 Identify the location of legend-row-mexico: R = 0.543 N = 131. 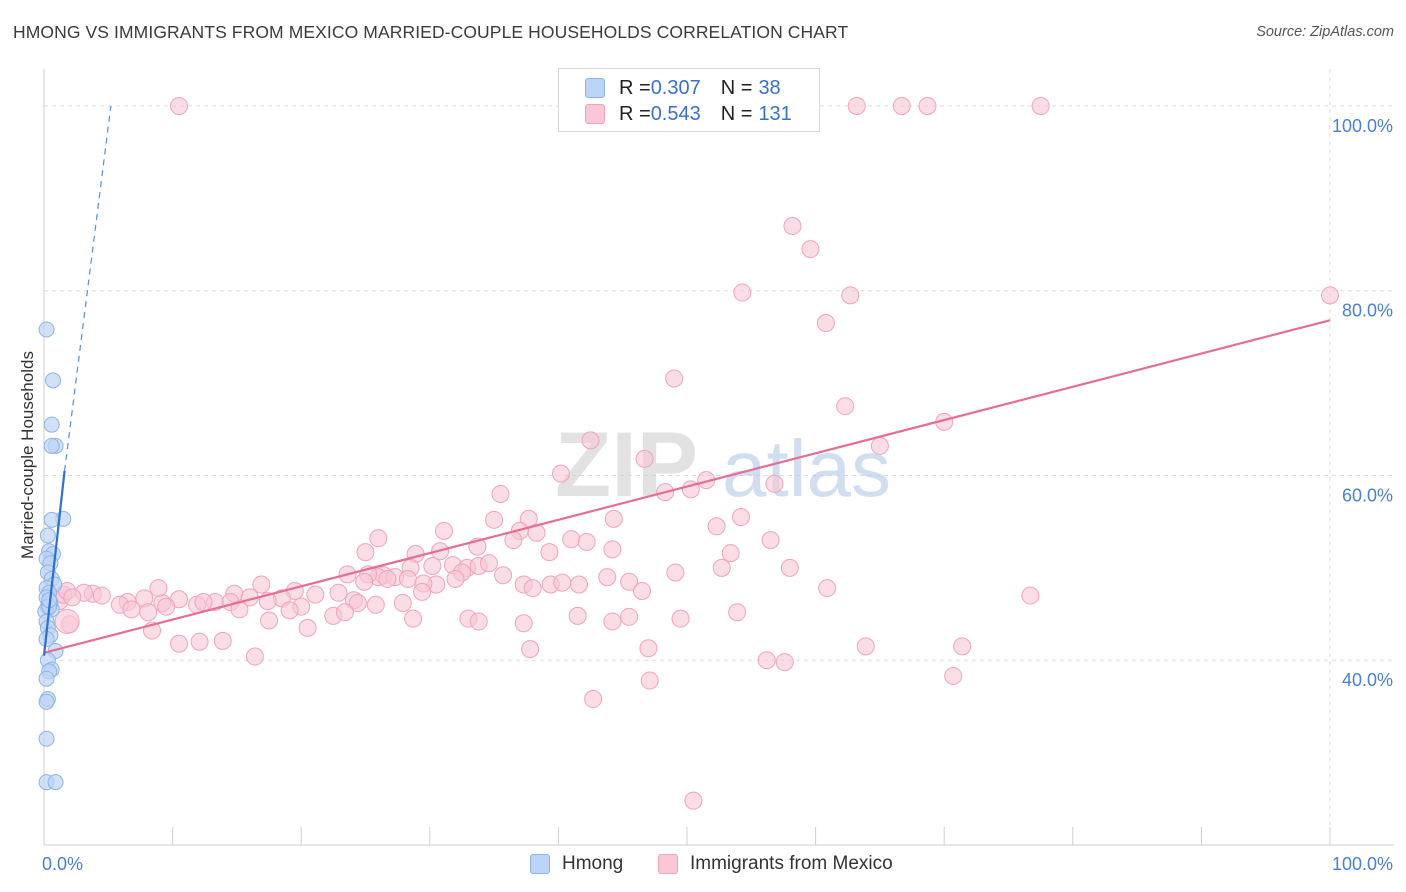
(688, 114).